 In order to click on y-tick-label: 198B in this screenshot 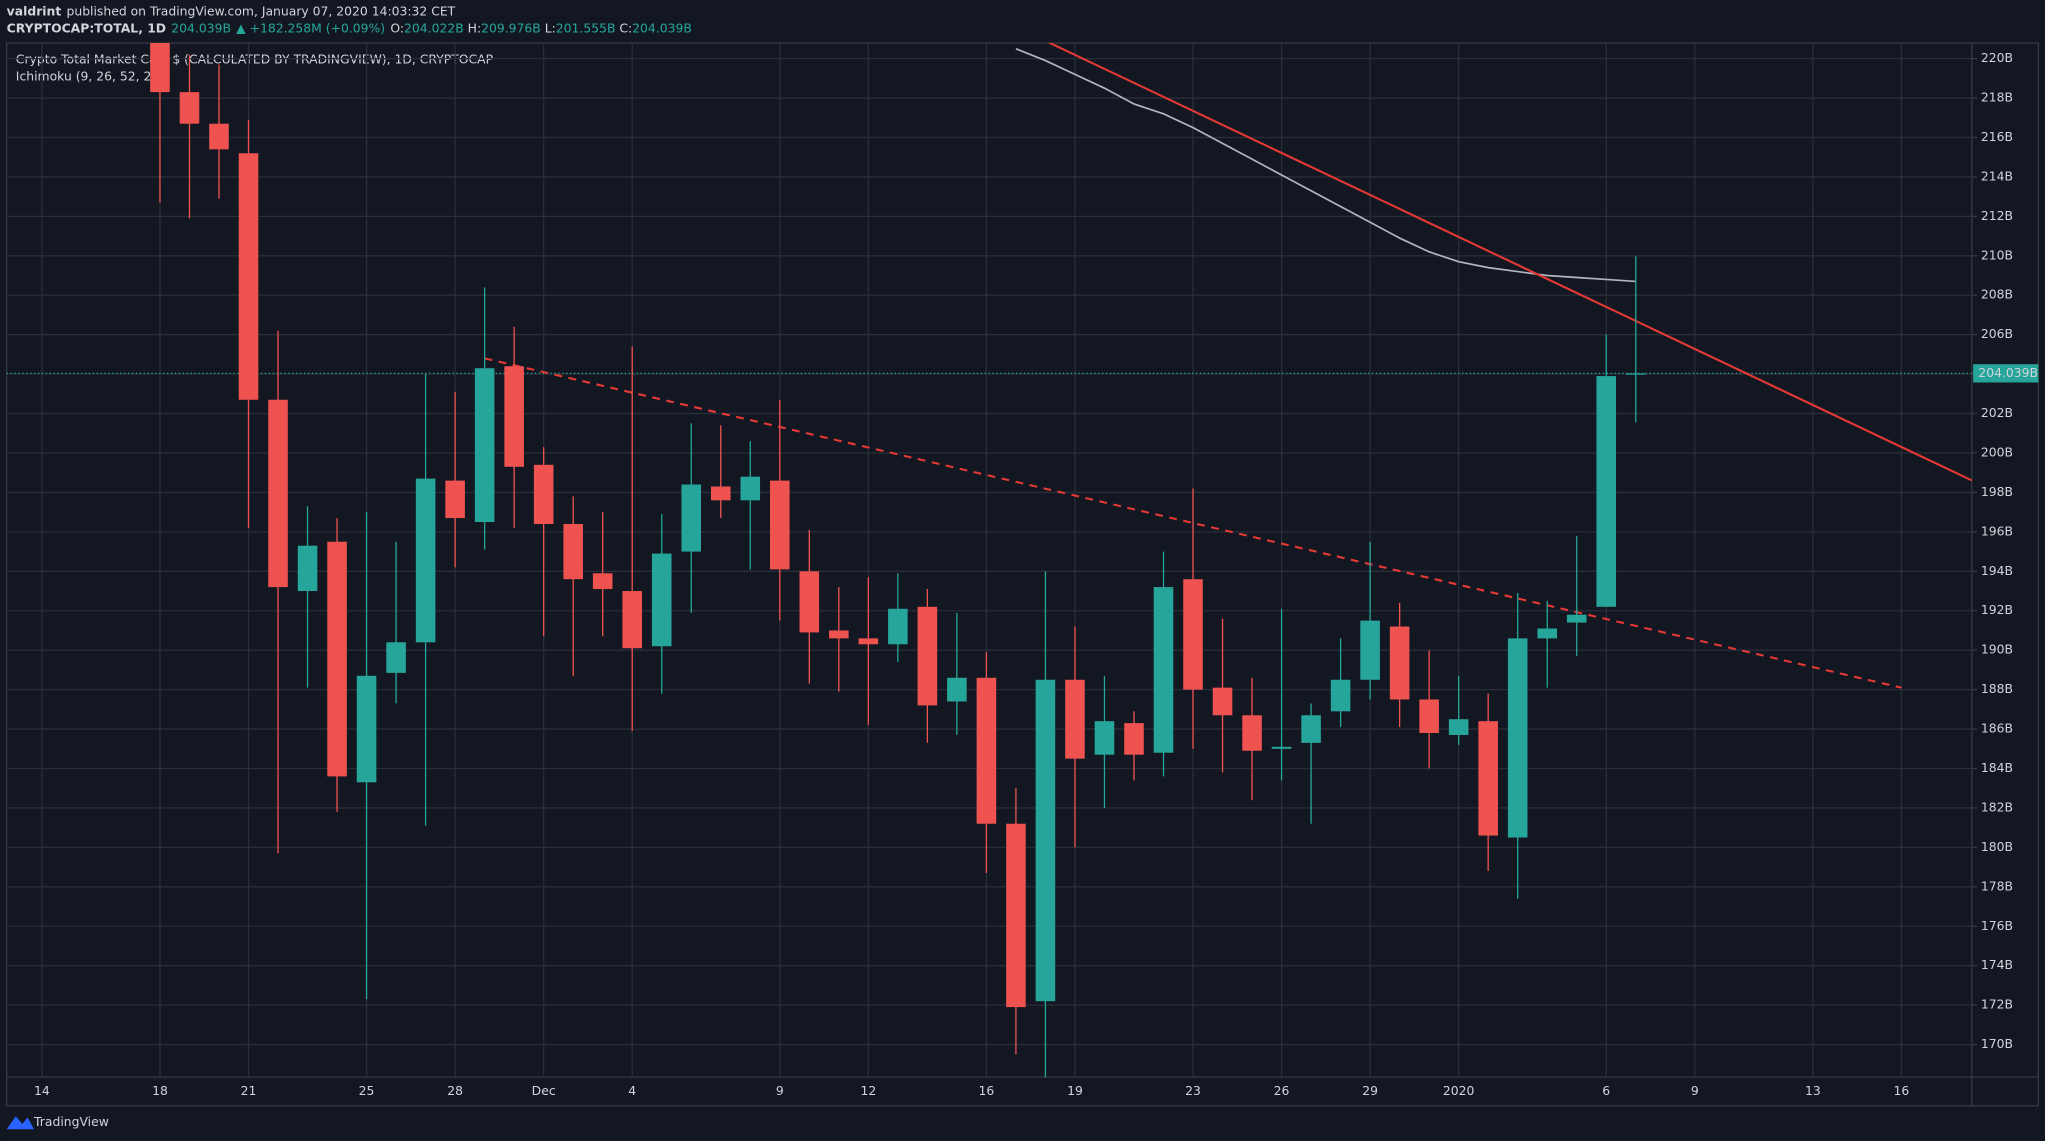, I will do `click(1997, 492)`.